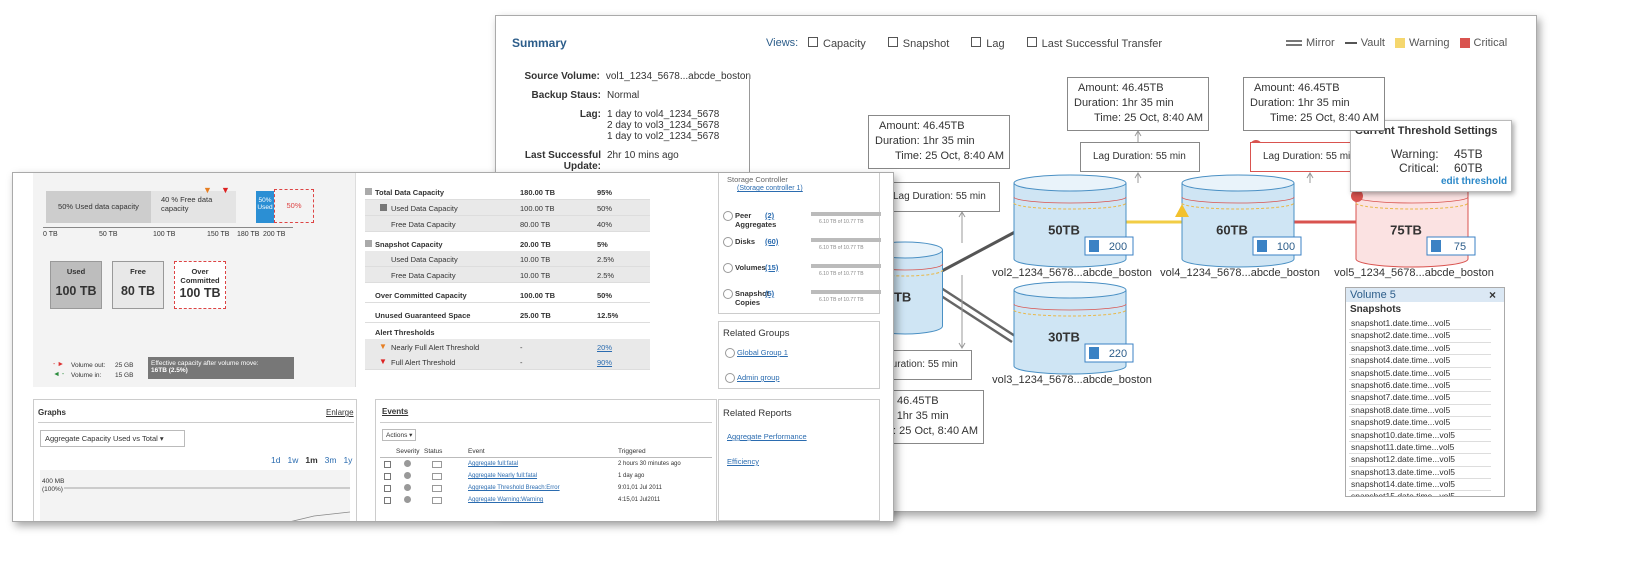  I want to click on detail-row: Backup Staus: Normal, so click(631, 95).